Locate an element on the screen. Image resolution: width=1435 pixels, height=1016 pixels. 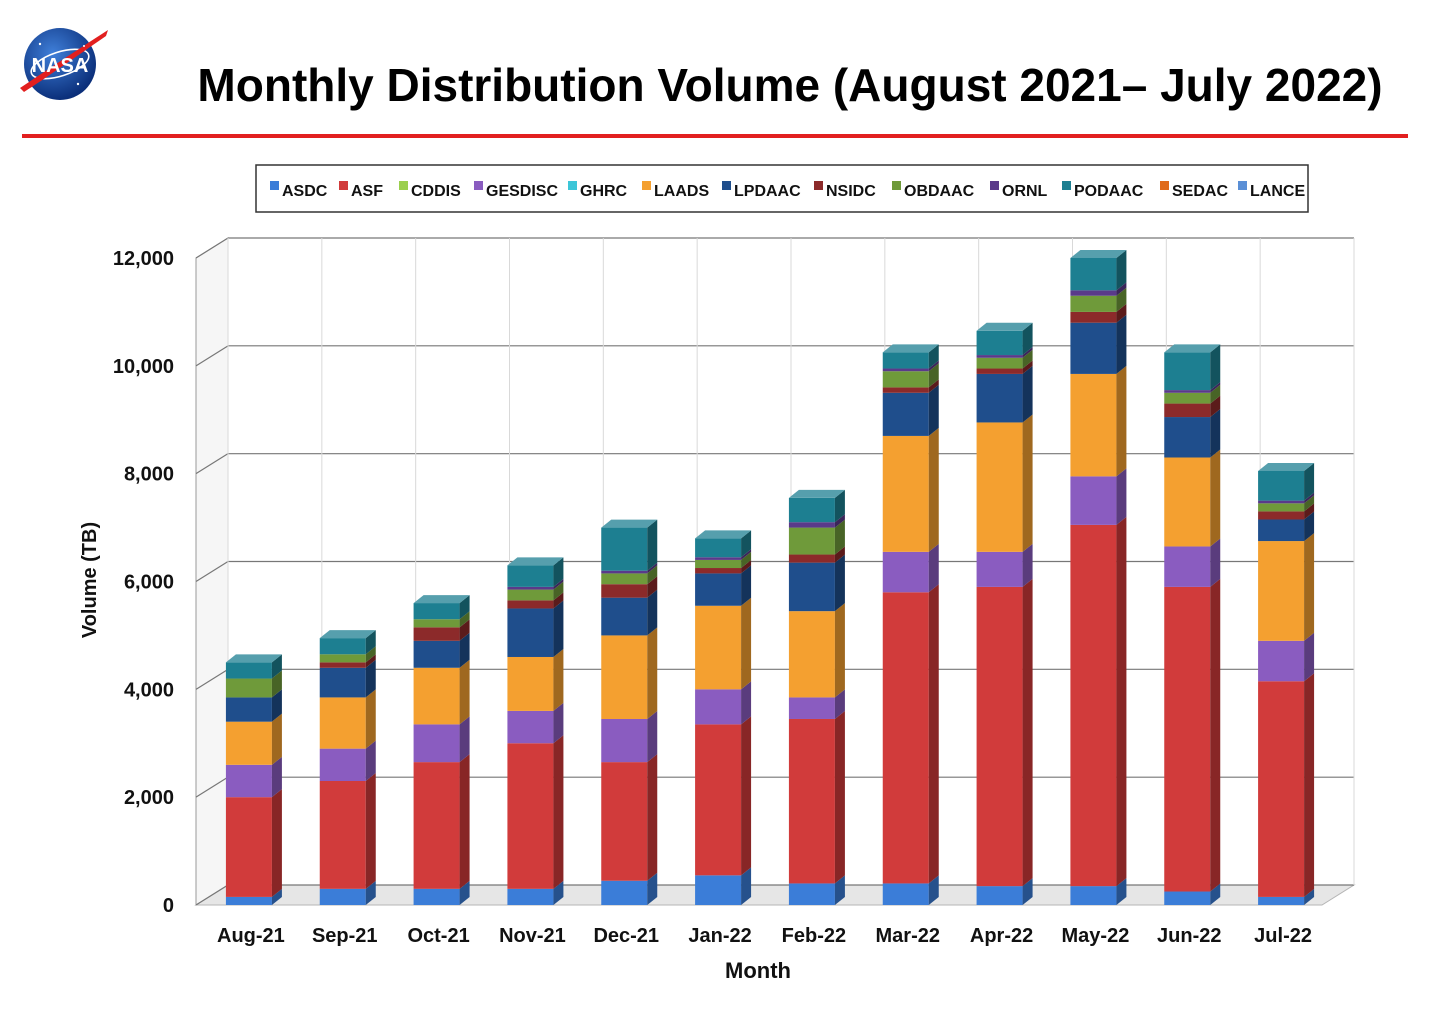
x-tick-label: Dec-21 is located at coordinates (626, 936).